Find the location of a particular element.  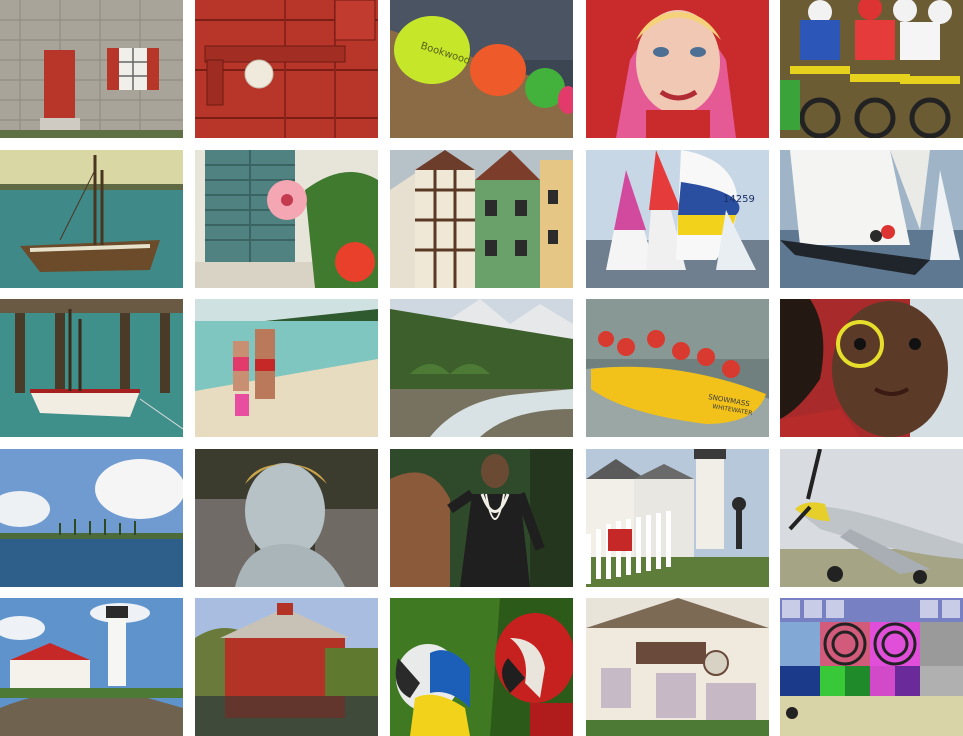

tile-motocross is located at coordinates (871, 69).